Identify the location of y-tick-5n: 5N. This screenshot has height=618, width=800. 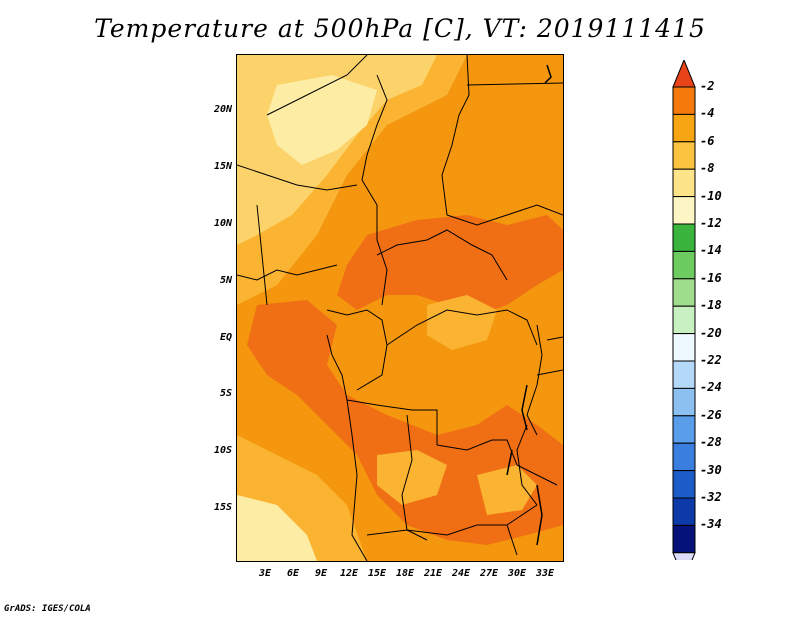
(225, 280).